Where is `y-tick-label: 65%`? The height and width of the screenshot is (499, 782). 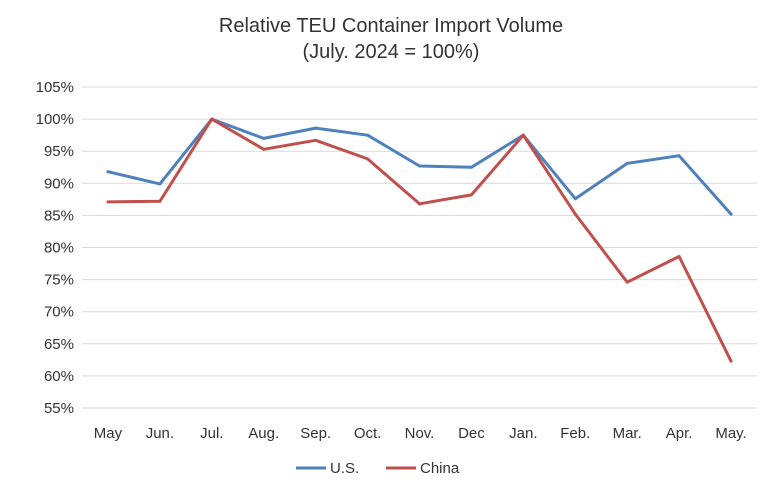
y-tick-label: 65% is located at coordinates (59, 344).